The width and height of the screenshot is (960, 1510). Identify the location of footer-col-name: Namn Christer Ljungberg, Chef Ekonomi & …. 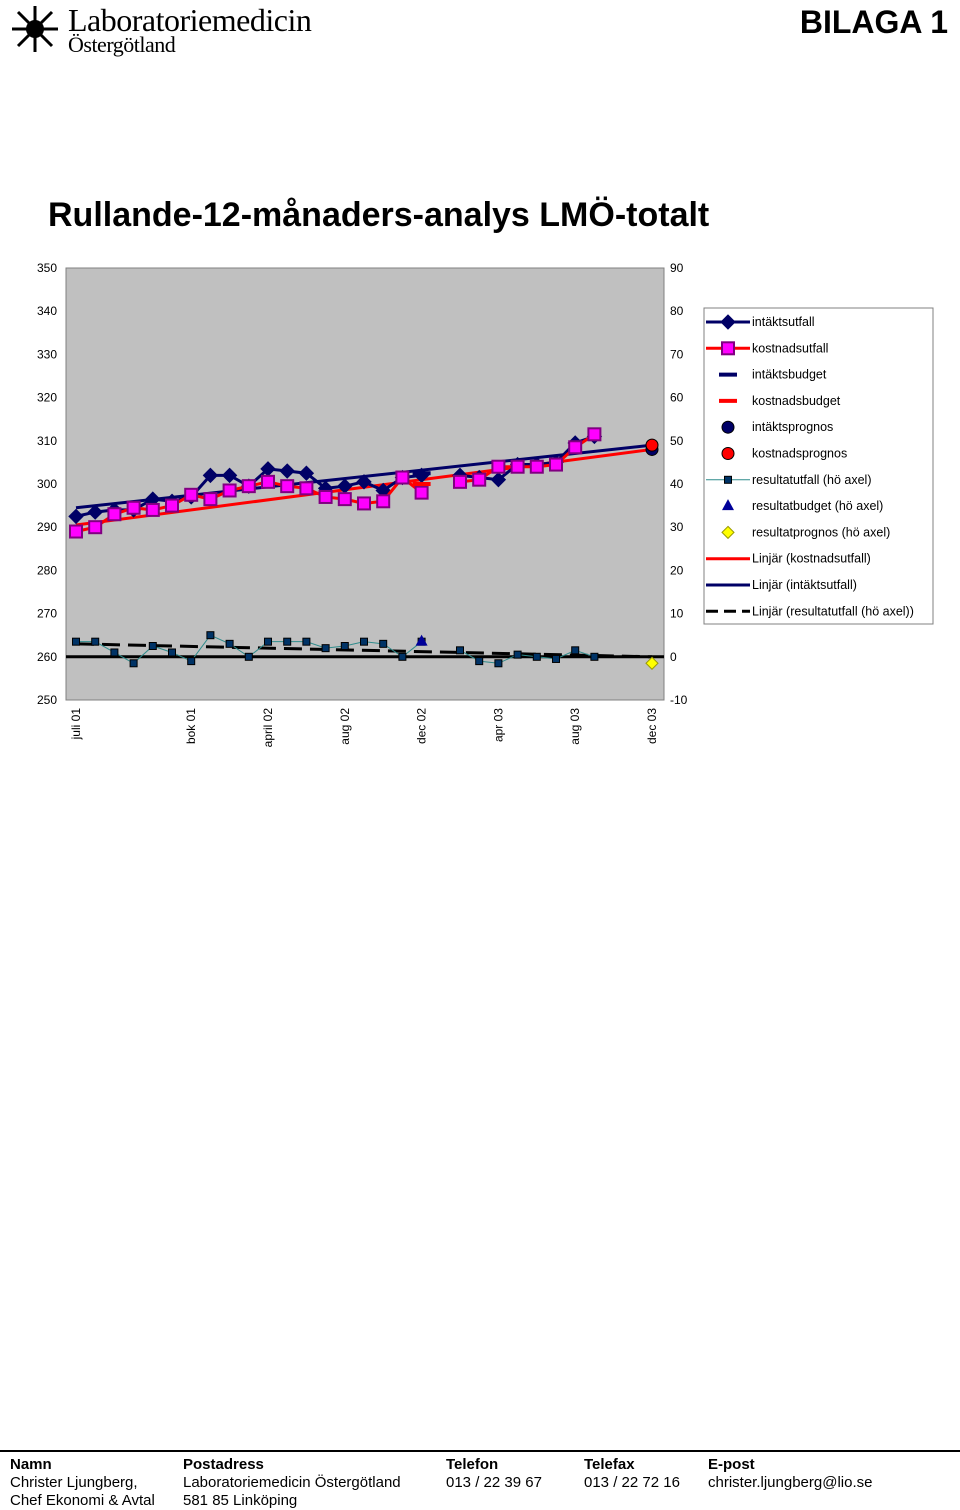
(82, 1483).